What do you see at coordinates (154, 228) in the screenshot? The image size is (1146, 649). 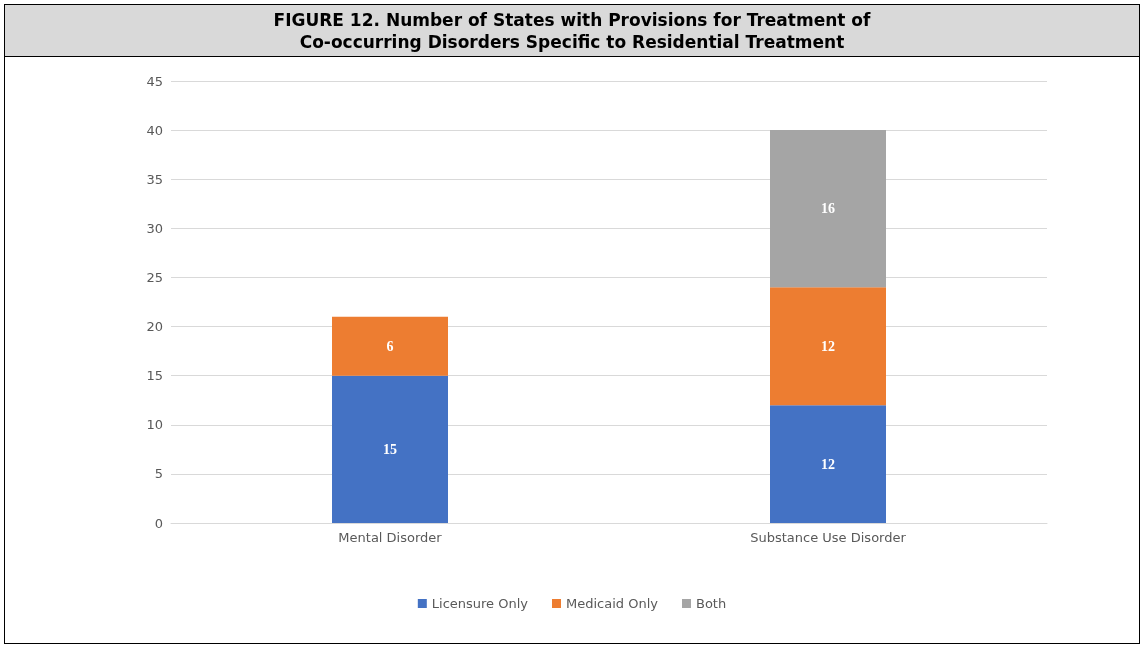 I see `y-tick-label: 30` at bounding box center [154, 228].